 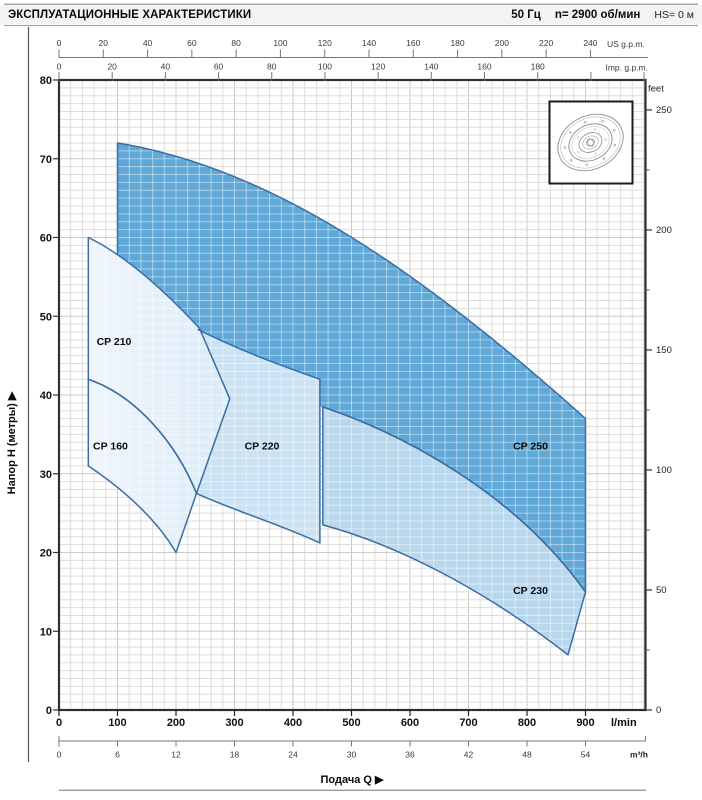 I want to click on us-gpm-tick-label: 240, so click(x=590, y=43).